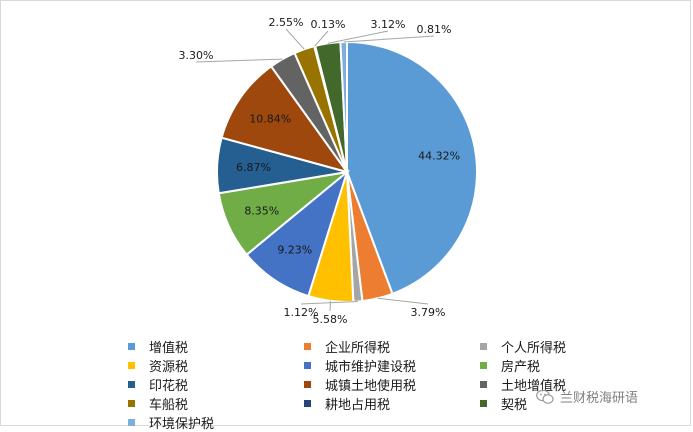 Image resolution: width=693 pixels, height=432 pixels. I want to click on slice-data-label: 3.79%, so click(428, 312).